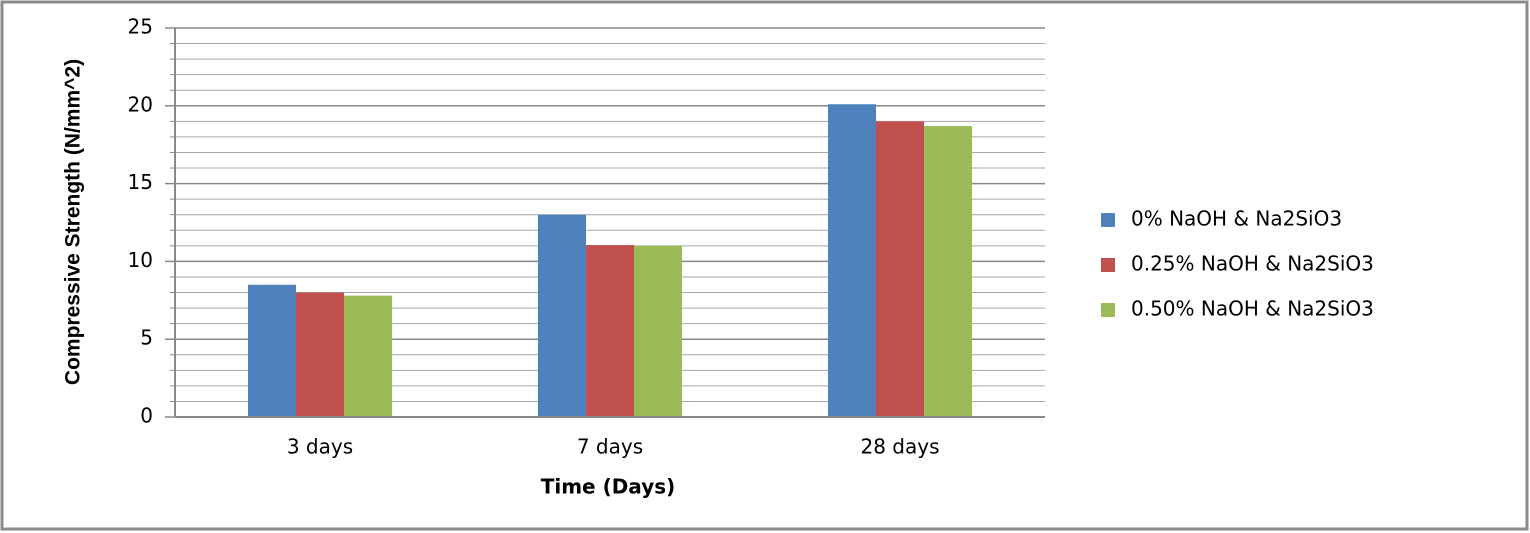  Describe the element at coordinates (608, 487) in the screenshot. I see `x-axis-label: Time (Days)` at that location.